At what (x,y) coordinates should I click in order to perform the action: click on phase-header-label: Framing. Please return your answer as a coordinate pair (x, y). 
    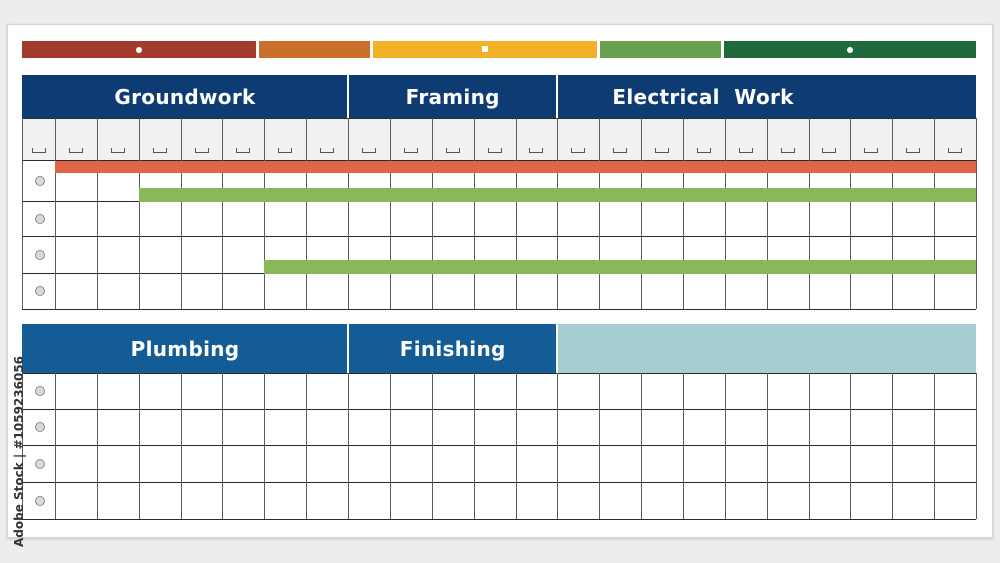
    Looking at the image, I should click on (452, 96).